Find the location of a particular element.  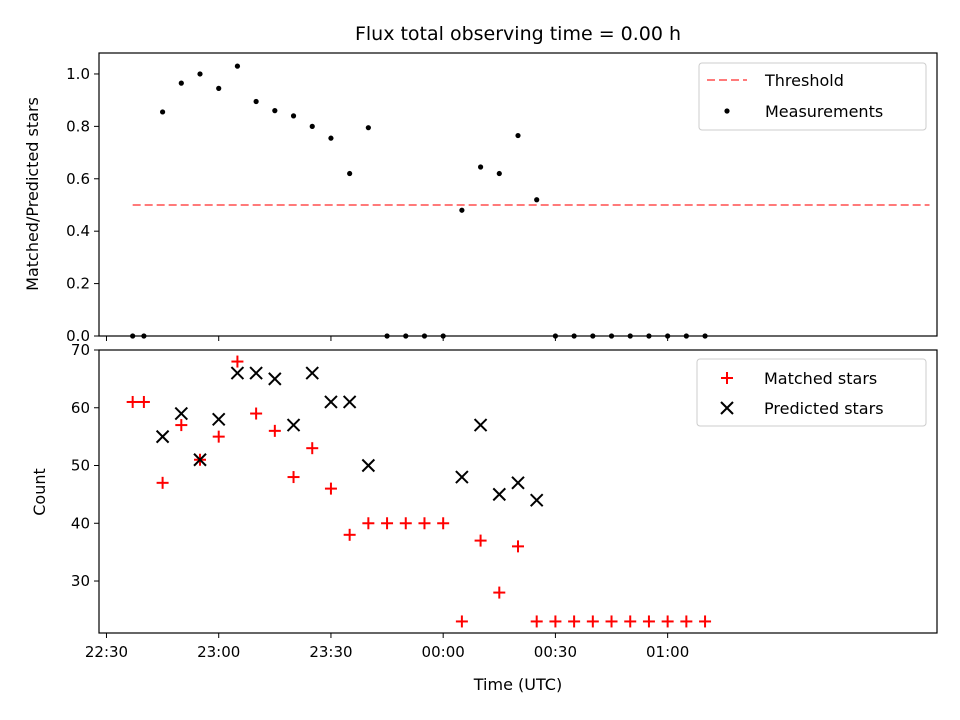

y-tick-label: 50 is located at coordinates (80, 466).